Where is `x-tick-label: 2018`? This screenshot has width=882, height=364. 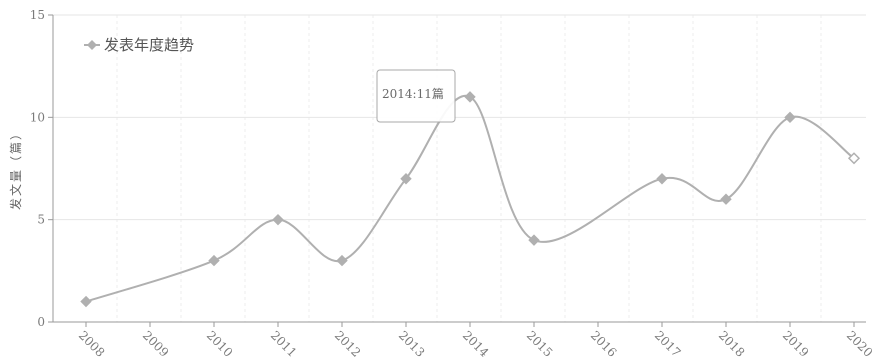 x-tick-label: 2018 is located at coordinates (731, 343).